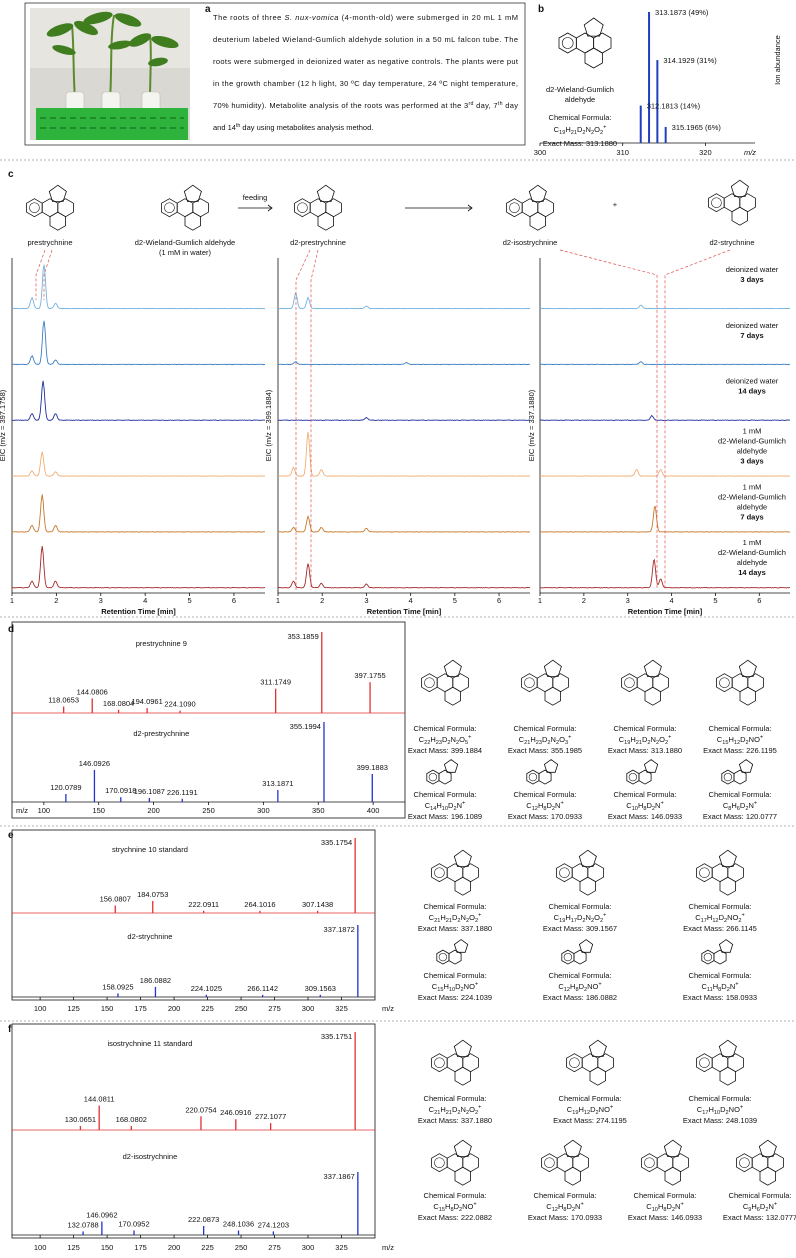  What do you see at coordinates (510, 105) in the screenshot?
I see `paragraph-text: day` at bounding box center [510, 105].